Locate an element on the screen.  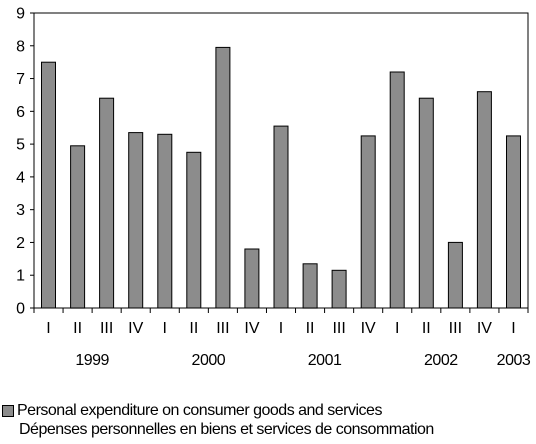
y-tick-label: 4 is located at coordinates (20, 177).